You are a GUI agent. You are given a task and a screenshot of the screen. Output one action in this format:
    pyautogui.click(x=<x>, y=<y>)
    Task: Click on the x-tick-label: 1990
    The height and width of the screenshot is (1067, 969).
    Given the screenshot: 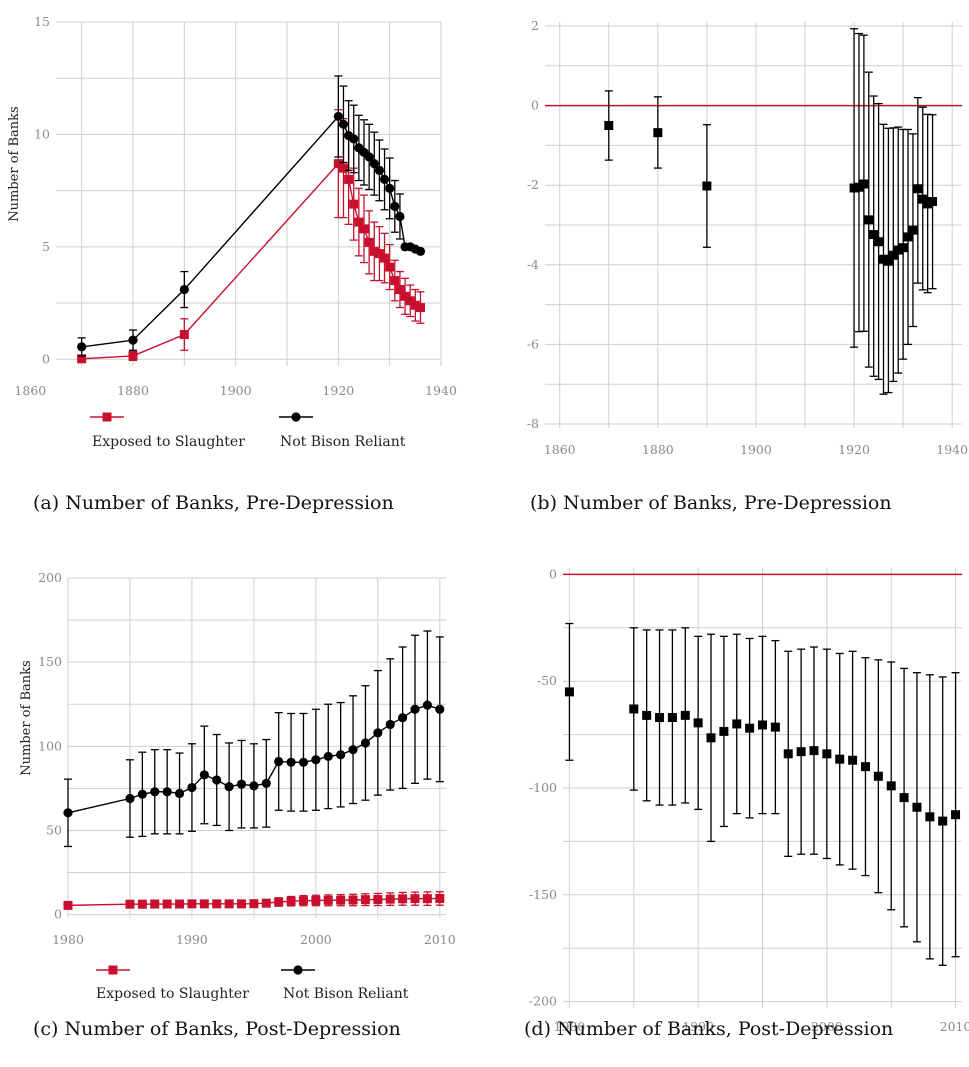 What is the action you would take?
    pyautogui.click(x=698, y=1026)
    